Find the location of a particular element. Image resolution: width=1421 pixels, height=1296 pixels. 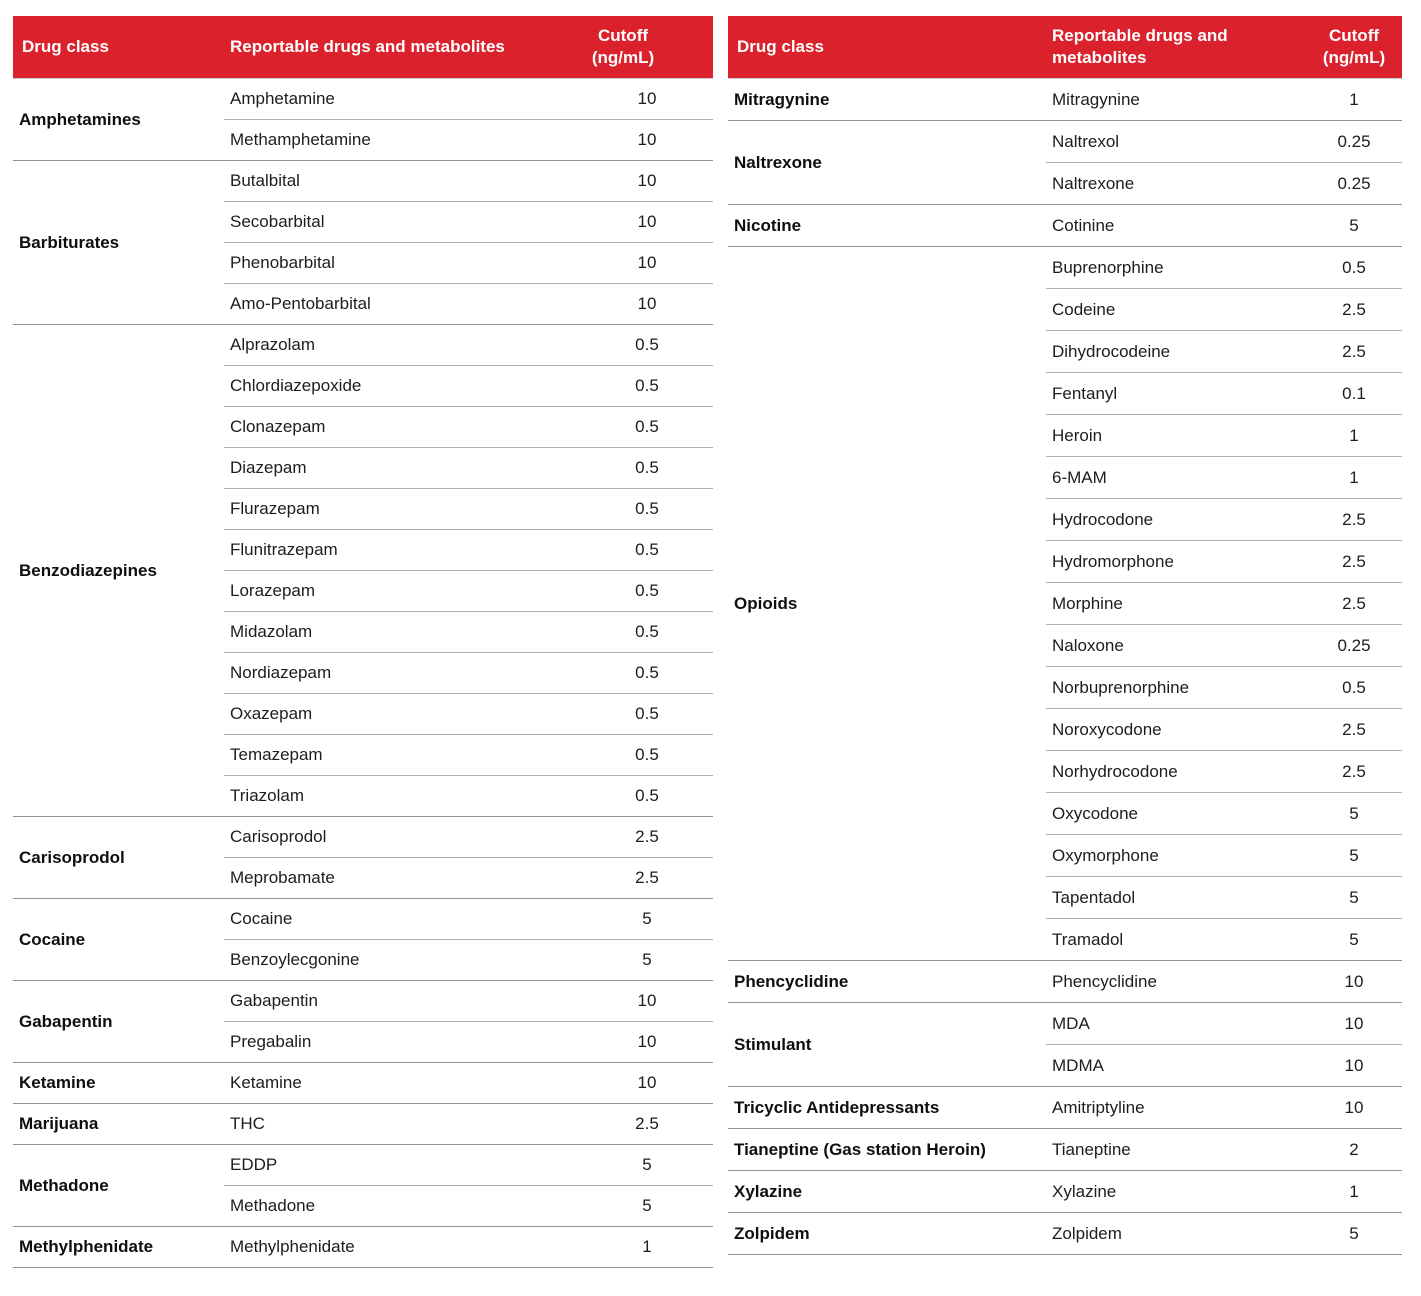

drug-name-cell: Secobarbital is located at coordinates (391, 222).